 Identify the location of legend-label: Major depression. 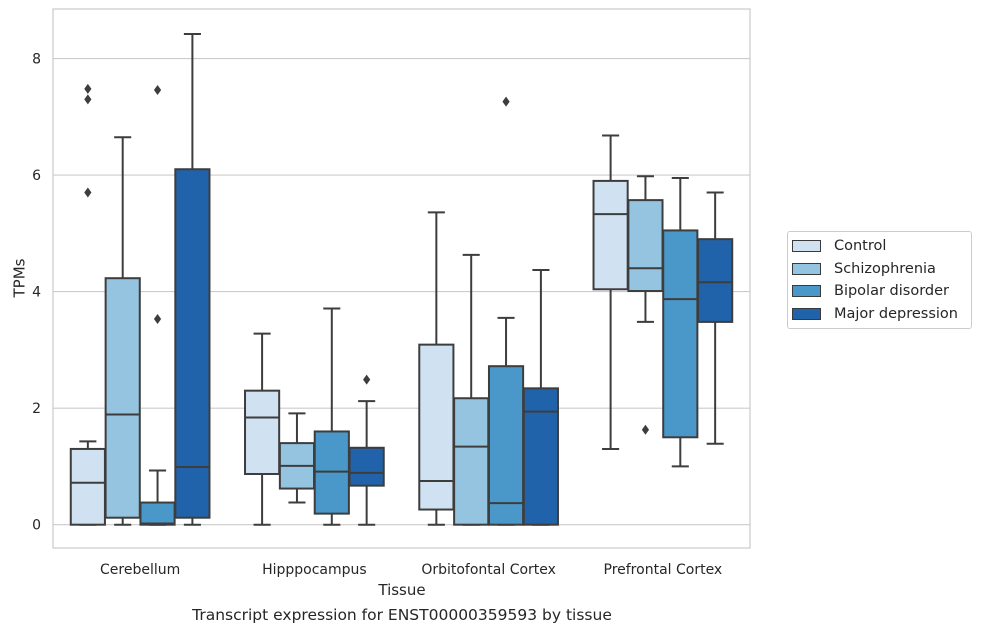
(896, 313).